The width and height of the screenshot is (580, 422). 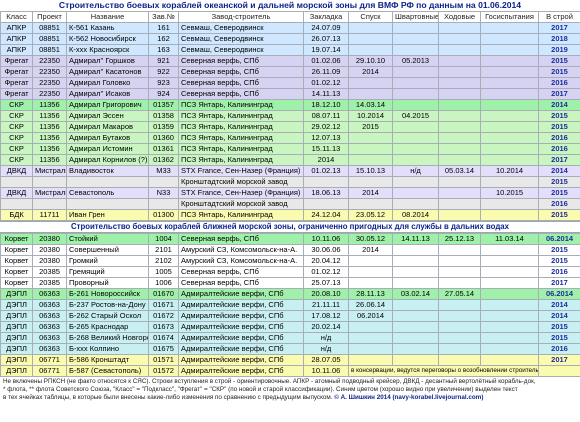 What do you see at coordinates (326, 193) in the screenshot?
I see `cell-laid-down: 18.06.13` at bounding box center [326, 193].